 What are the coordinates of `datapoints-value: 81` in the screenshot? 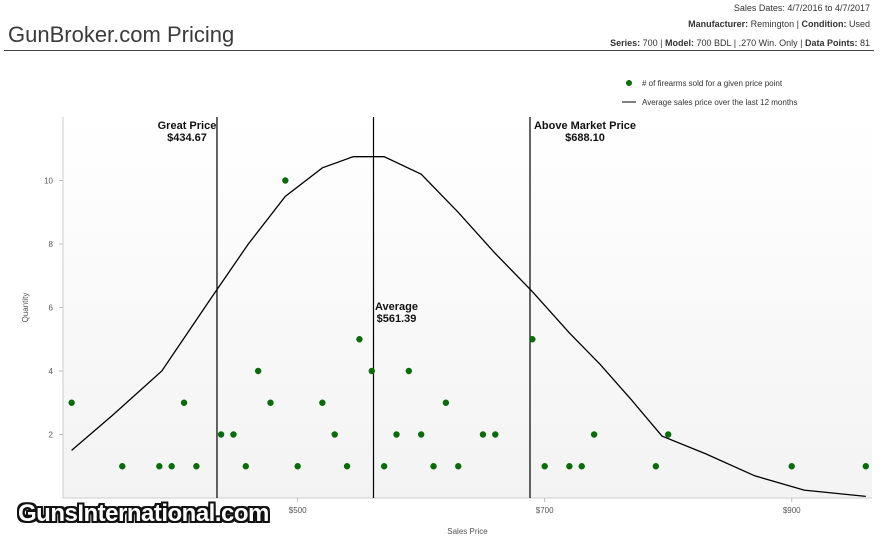 It's located at (864, 43).